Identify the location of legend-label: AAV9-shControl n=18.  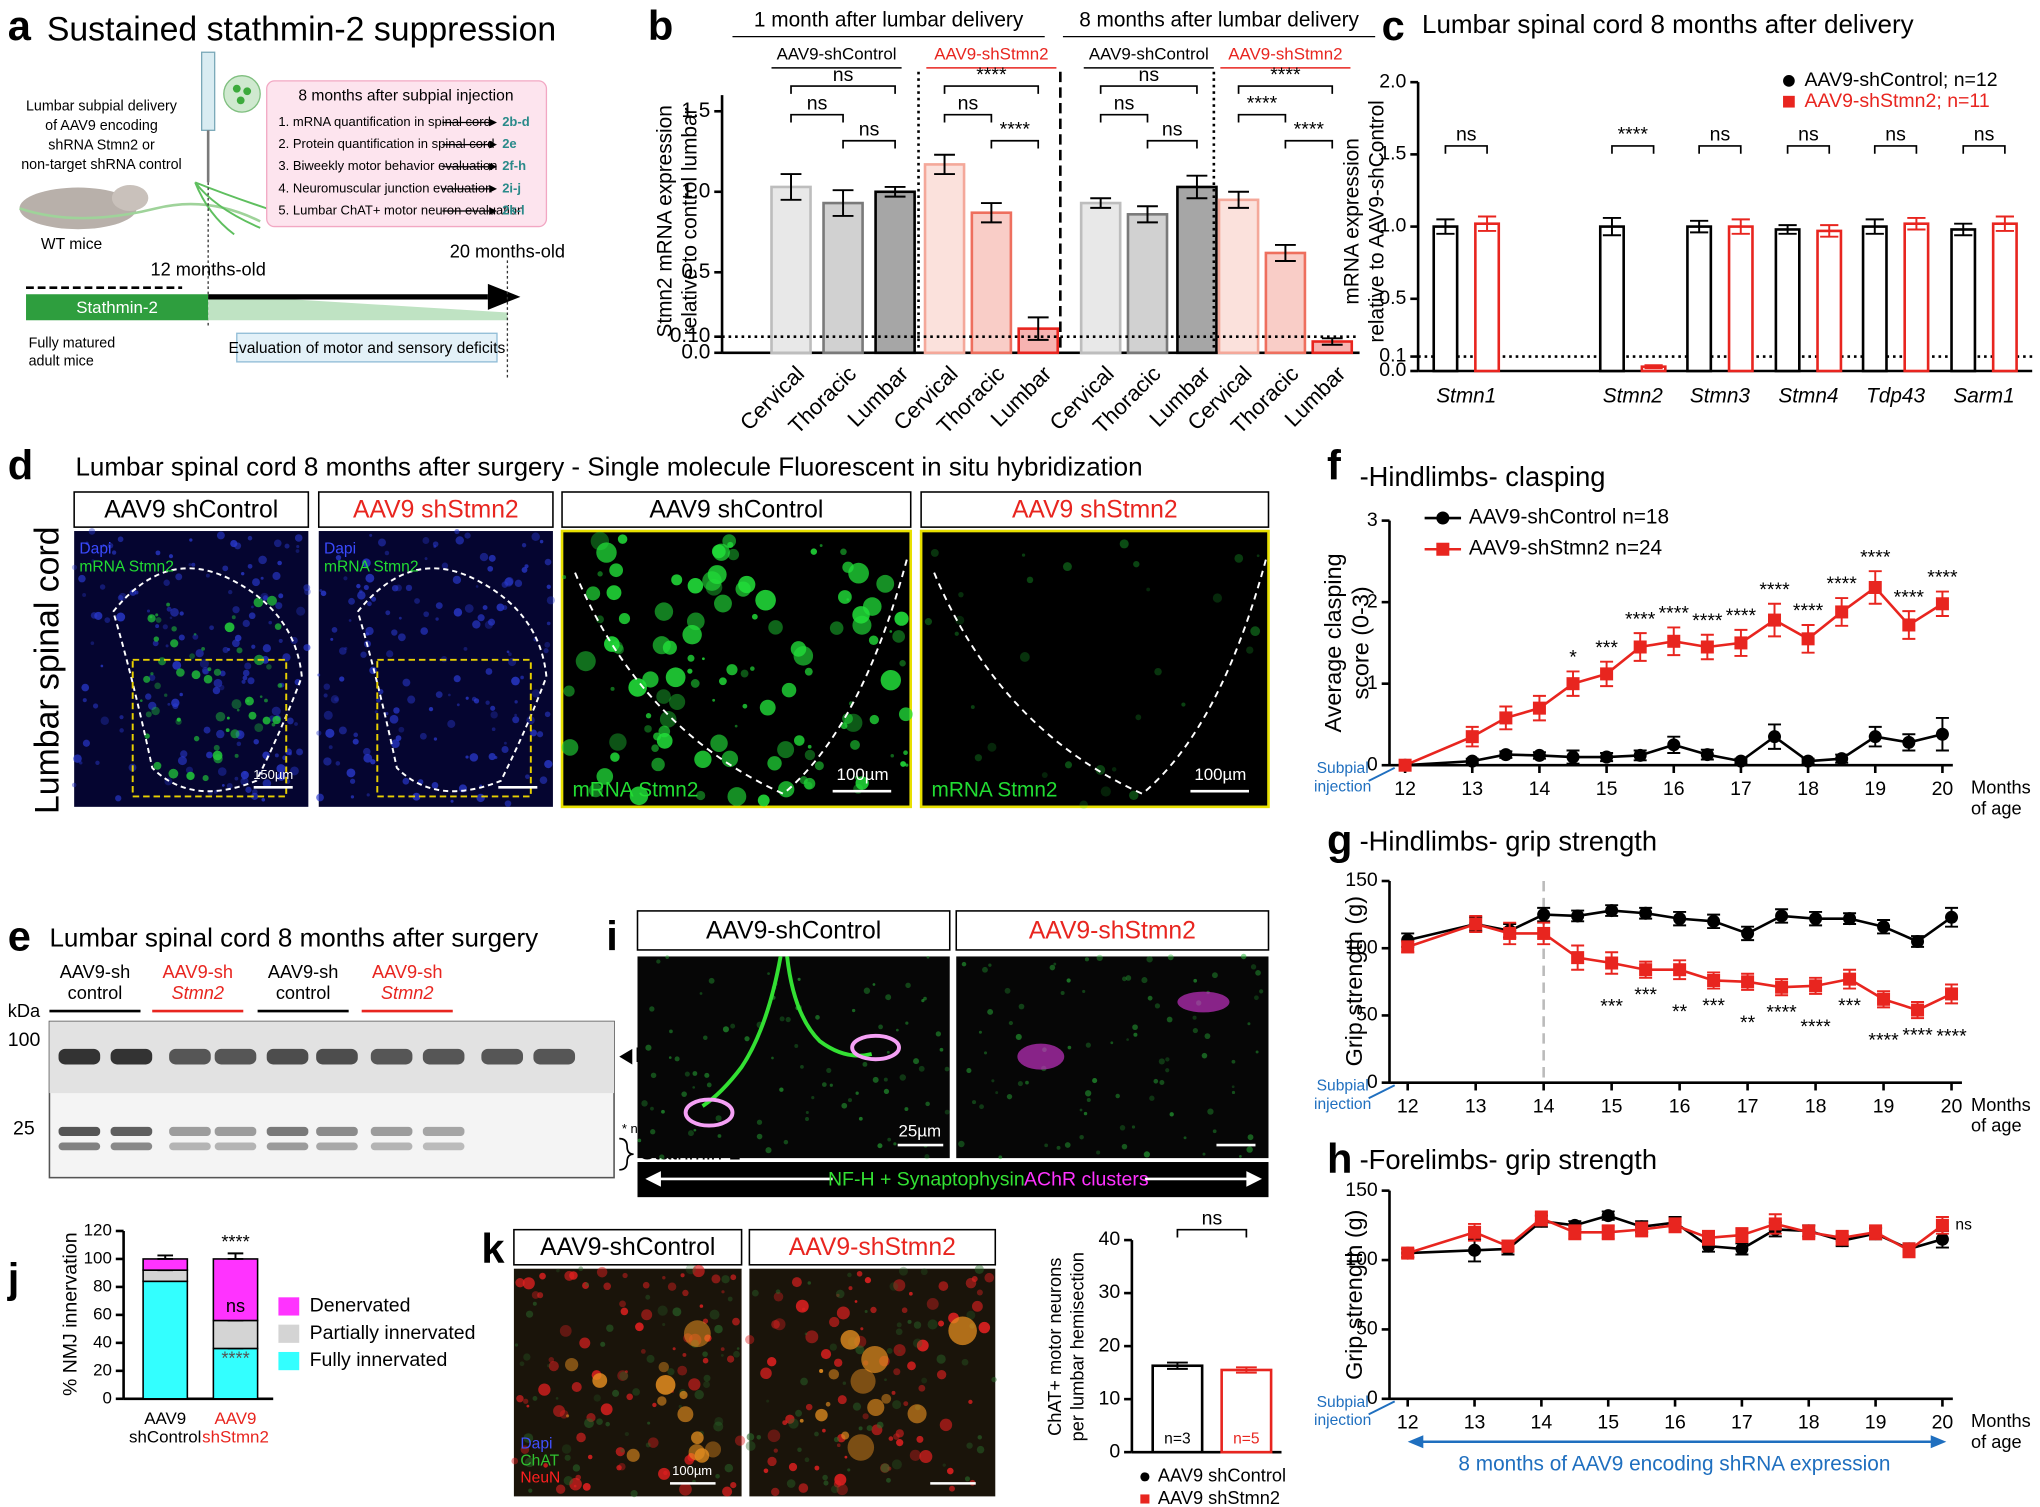
(1569, 517).